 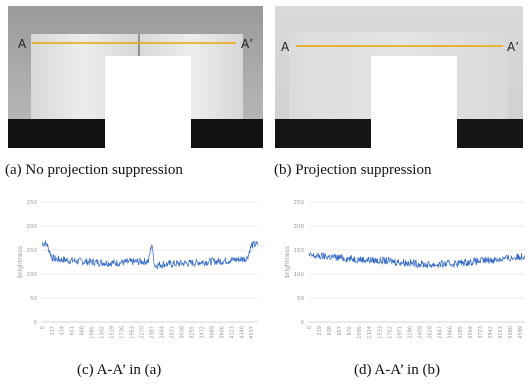 I want to click on caption-c: (c) A-A’ in (a), so click(x=119, y=370).